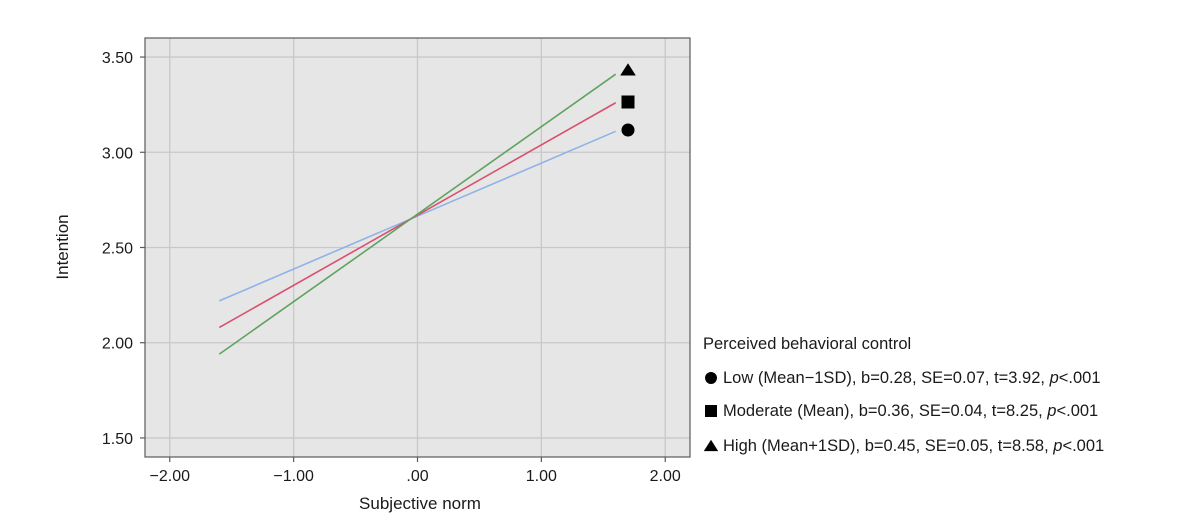 The width and height of the screenshot is (1192, 532). Describe the element at coordinates (1020, 411) in the screenshot. I see `legend-t: t=8.25,` at that location.